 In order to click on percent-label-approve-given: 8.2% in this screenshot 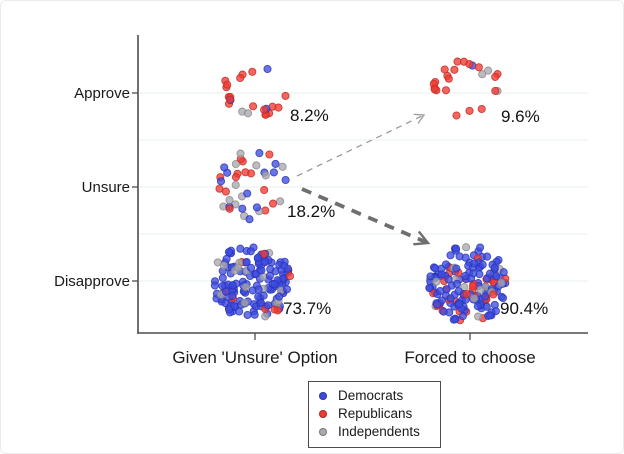, I will do `click(309, 115)`.